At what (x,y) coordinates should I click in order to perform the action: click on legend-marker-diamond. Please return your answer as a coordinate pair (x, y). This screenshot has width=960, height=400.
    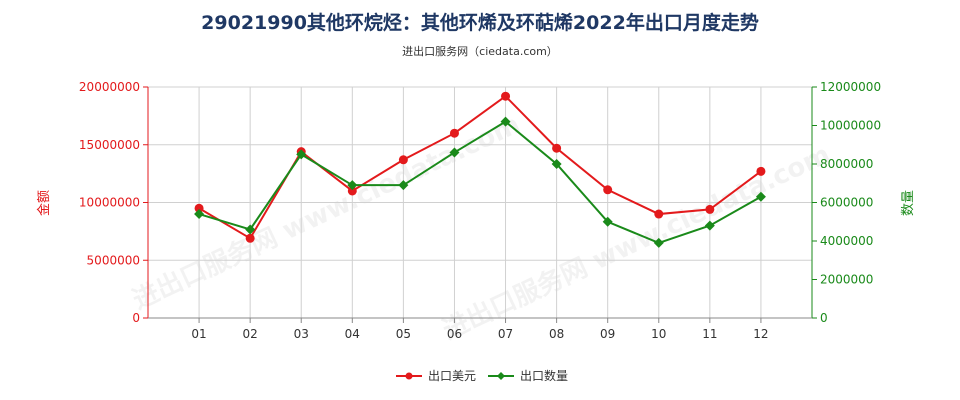
    Looking at the image, I should click on (501, 376).